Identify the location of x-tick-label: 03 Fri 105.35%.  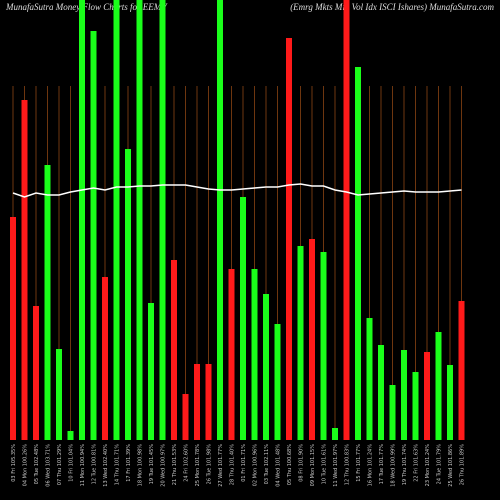
(14, 463).